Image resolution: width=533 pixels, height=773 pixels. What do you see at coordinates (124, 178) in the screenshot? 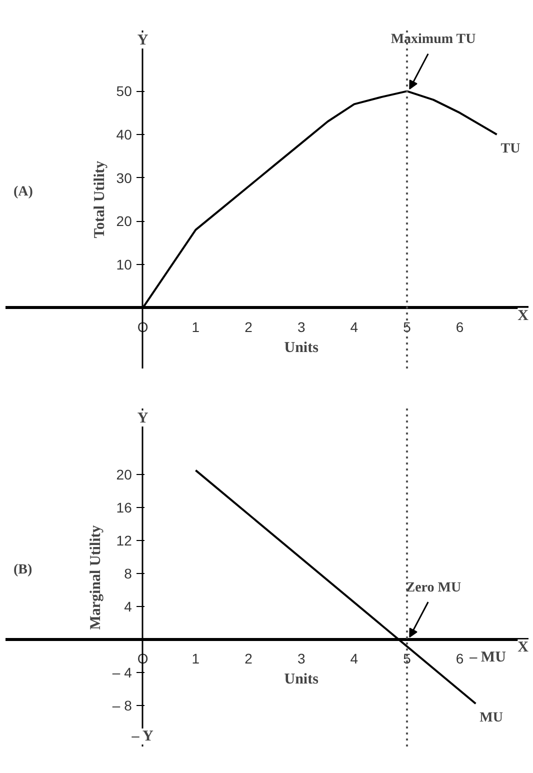
I see `y-tick-label: 30` at bounding box center [124, 178].